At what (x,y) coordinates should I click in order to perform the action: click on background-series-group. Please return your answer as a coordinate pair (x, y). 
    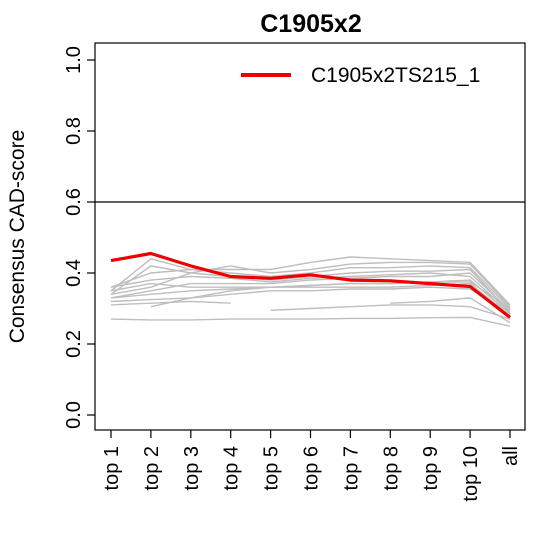
    Looking at the image, I should click on (310, 291).